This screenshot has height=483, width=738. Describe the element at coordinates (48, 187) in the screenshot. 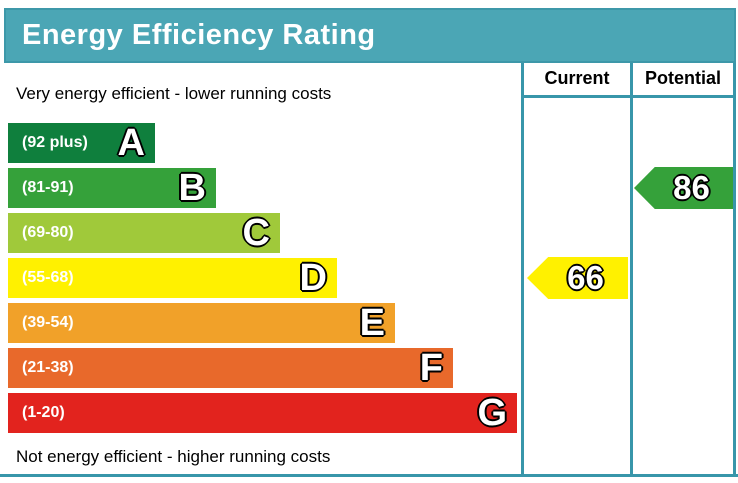

I see `band-range-label: (81-91)` at that location.